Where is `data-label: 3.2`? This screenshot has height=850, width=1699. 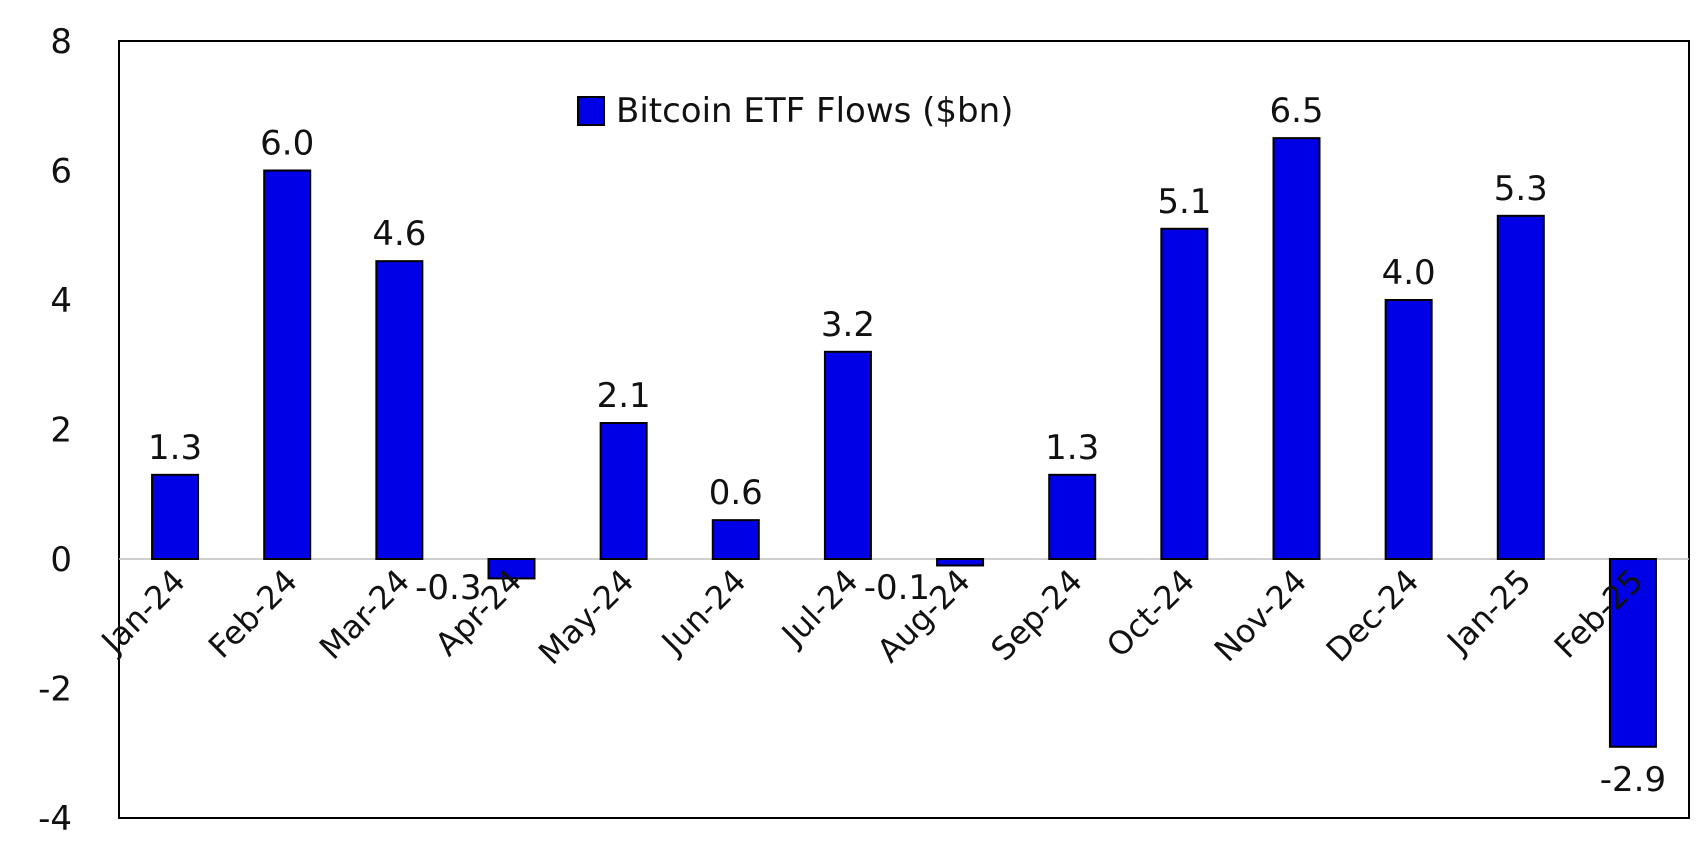 data-label: 3.2 is located at coordinates (848, 325).